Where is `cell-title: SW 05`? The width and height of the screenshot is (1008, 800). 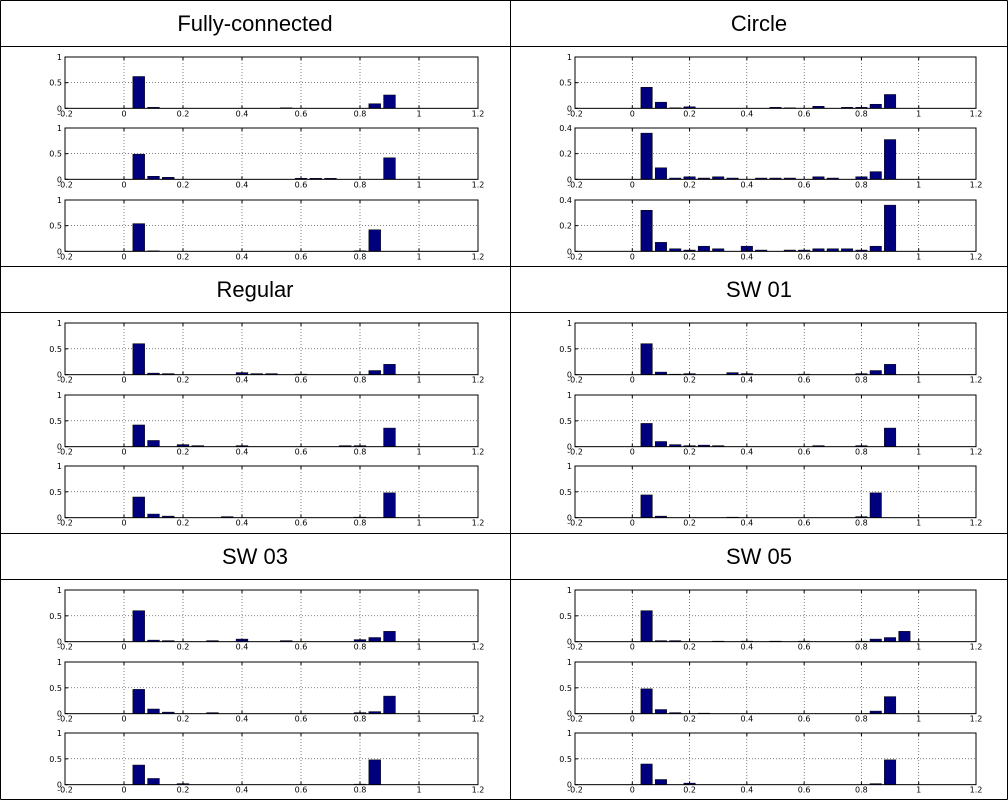
cell-title: SW 05 is located at coordinates (759, 556).